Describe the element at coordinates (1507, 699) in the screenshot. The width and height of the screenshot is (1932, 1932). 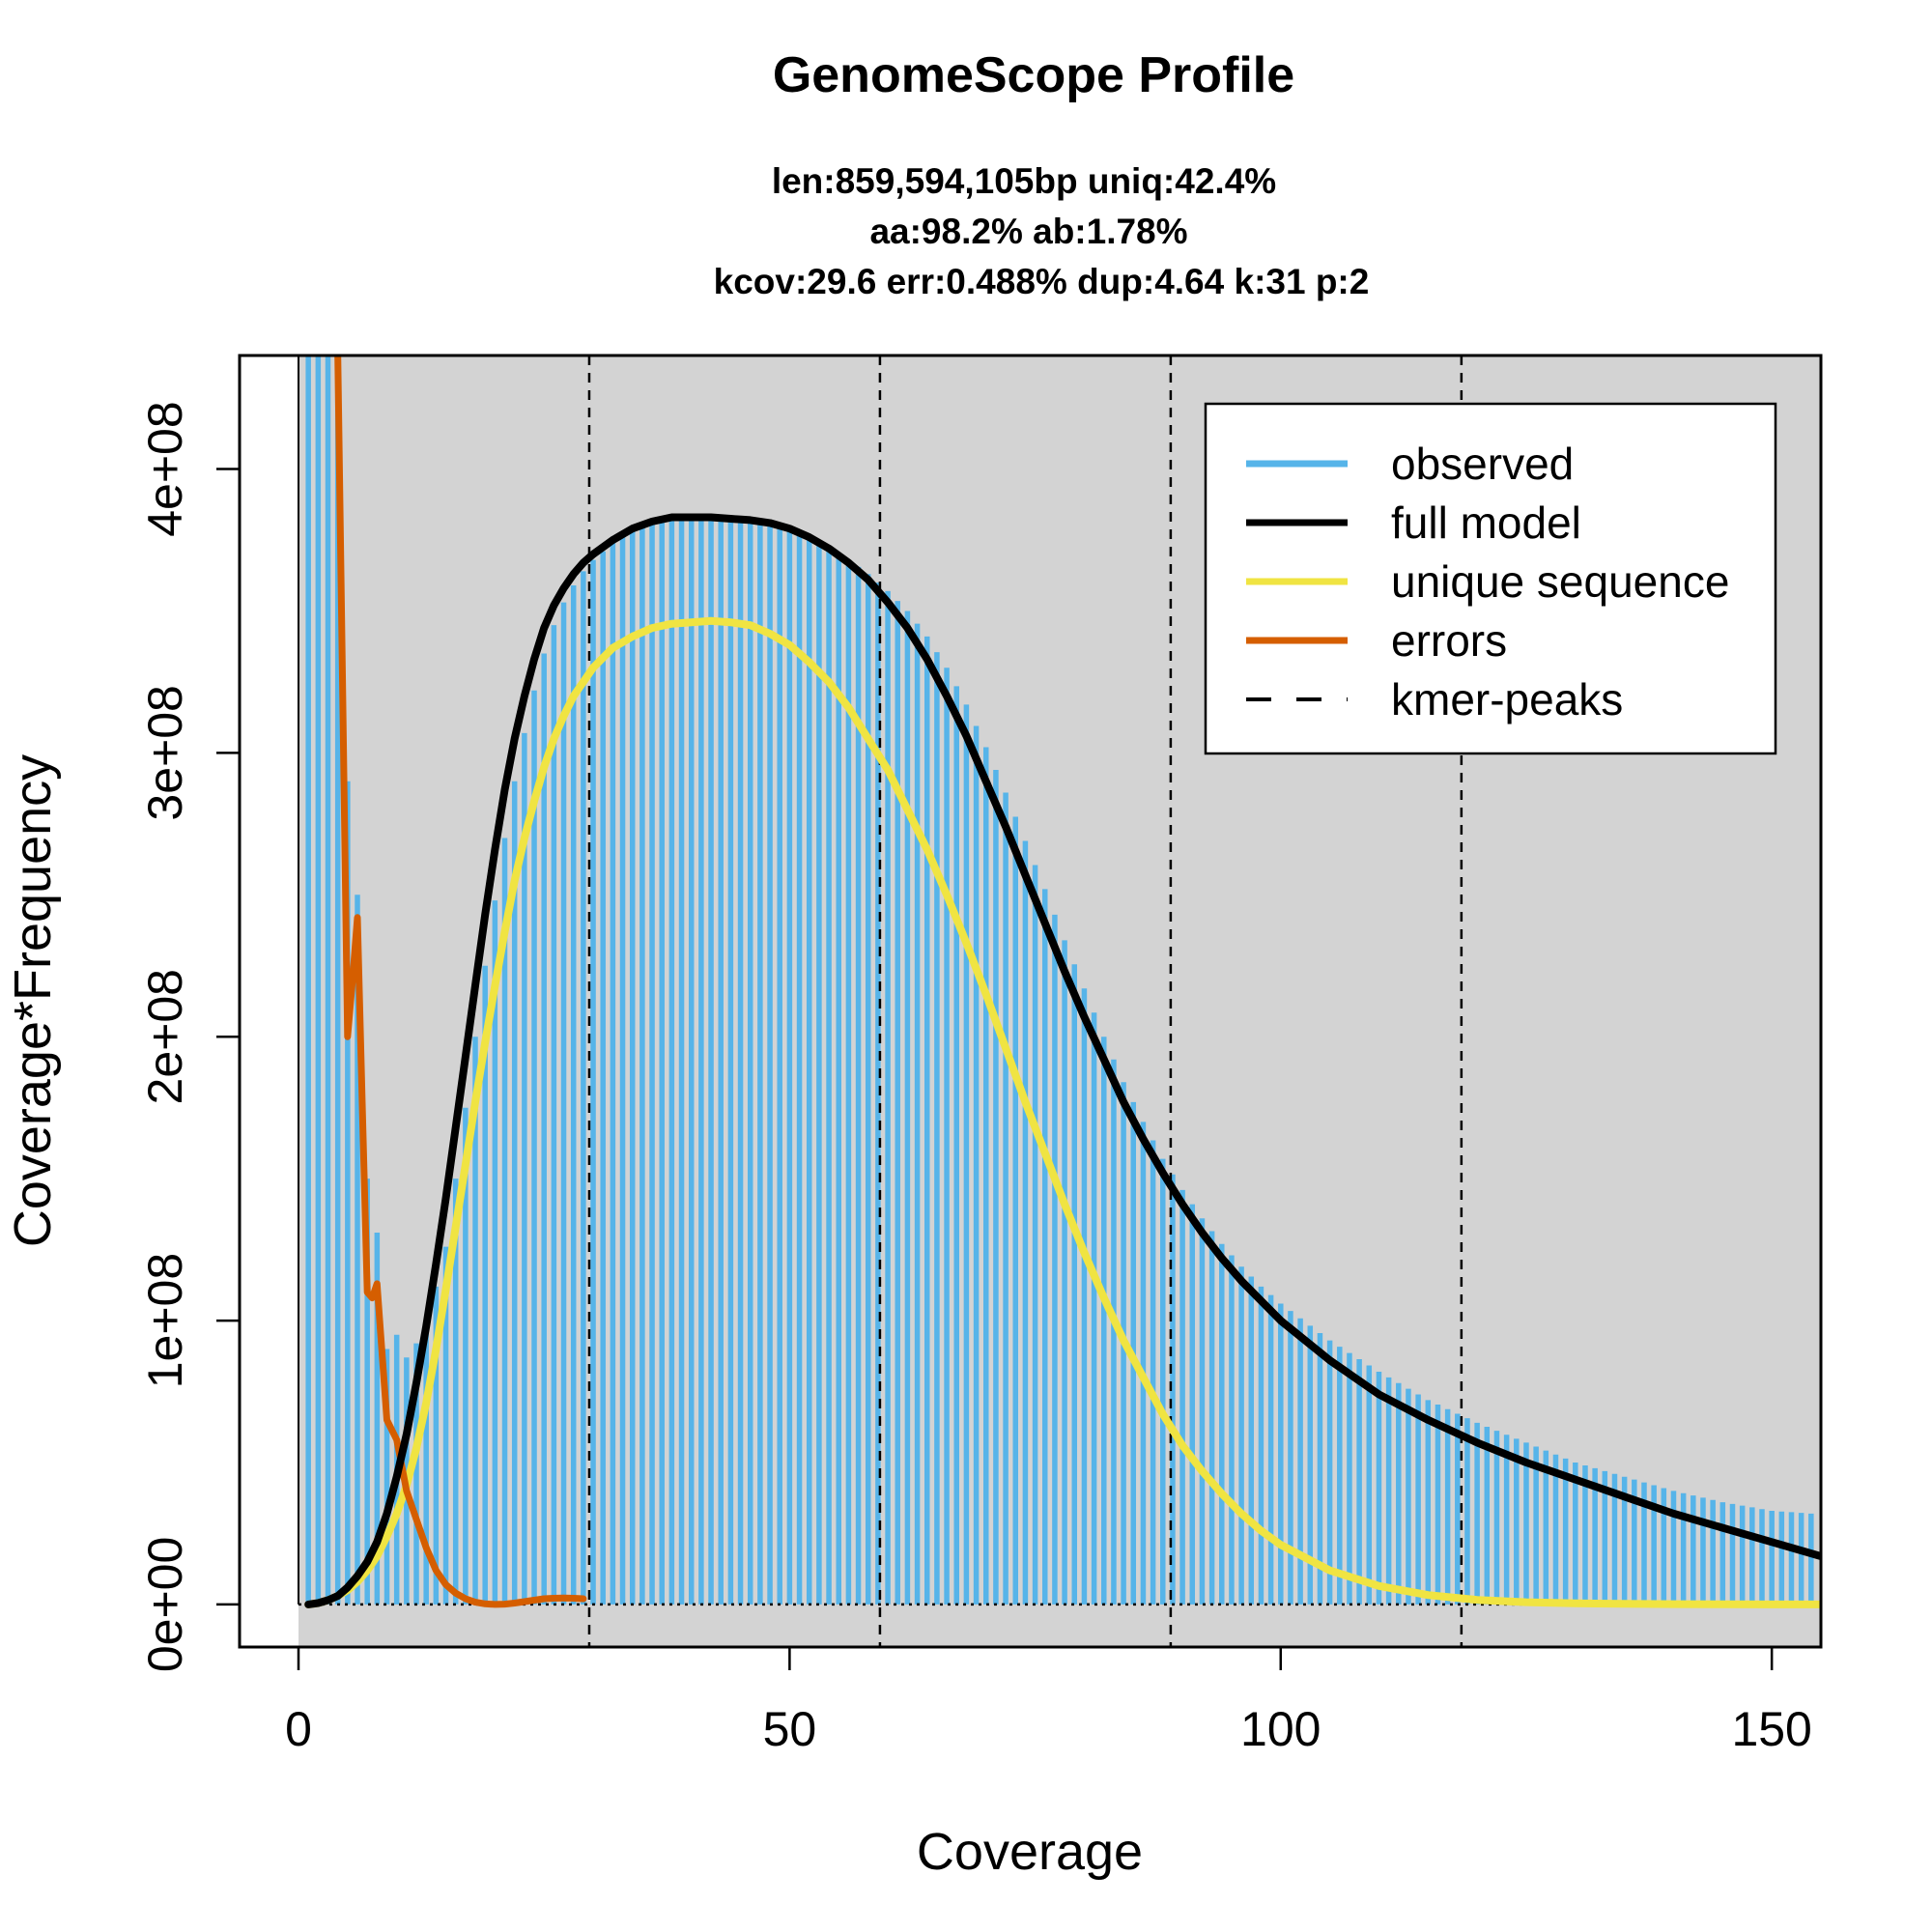
I see `legend-label: kmer-peaks` at that location.